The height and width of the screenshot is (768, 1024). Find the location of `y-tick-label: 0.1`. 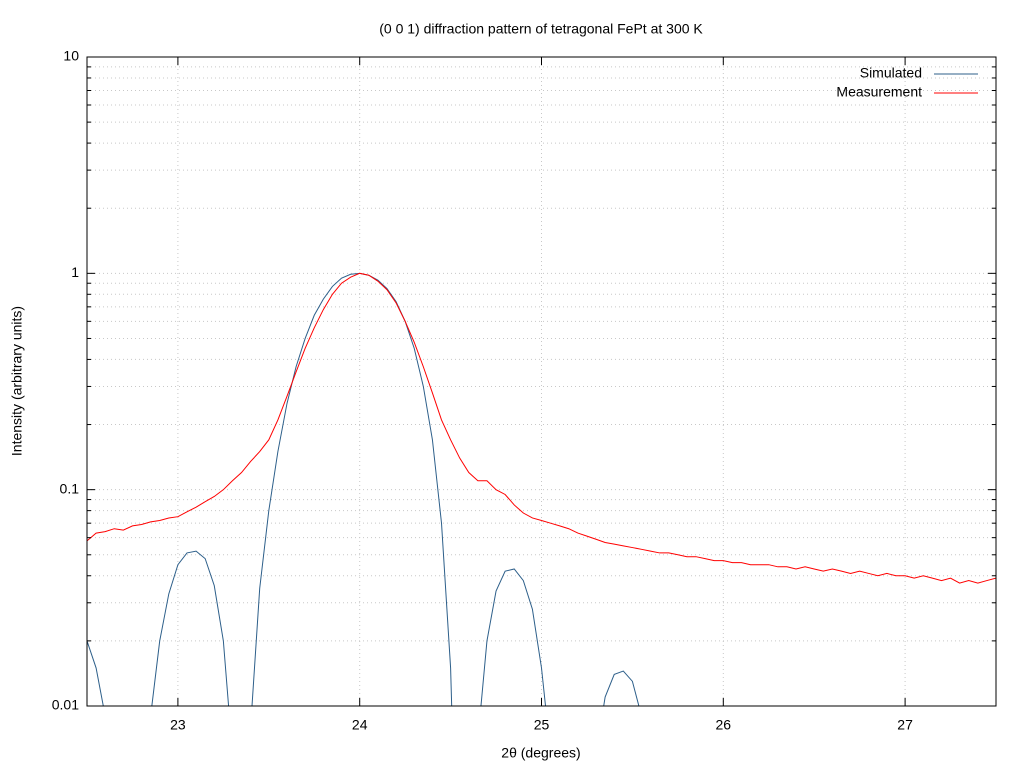

y-tick-label: 0.1 is located at coordinates (70, 488).